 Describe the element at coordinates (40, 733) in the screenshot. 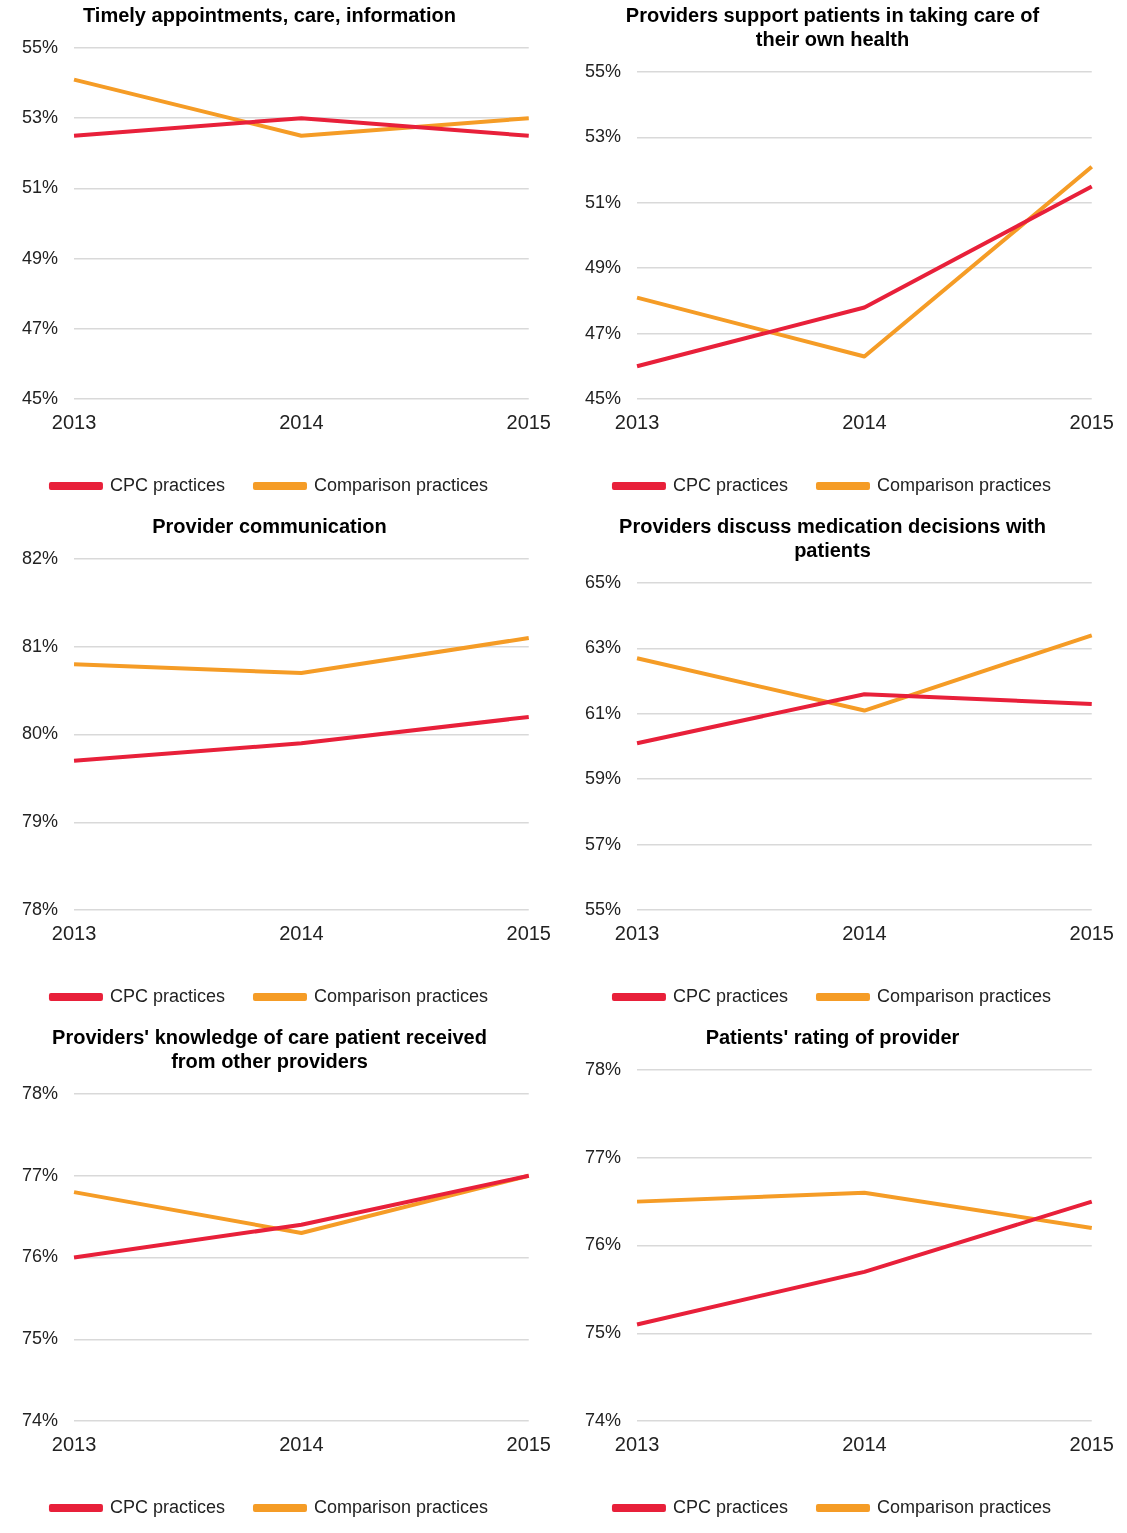

I see `y-tick-label: 80%` at that location.